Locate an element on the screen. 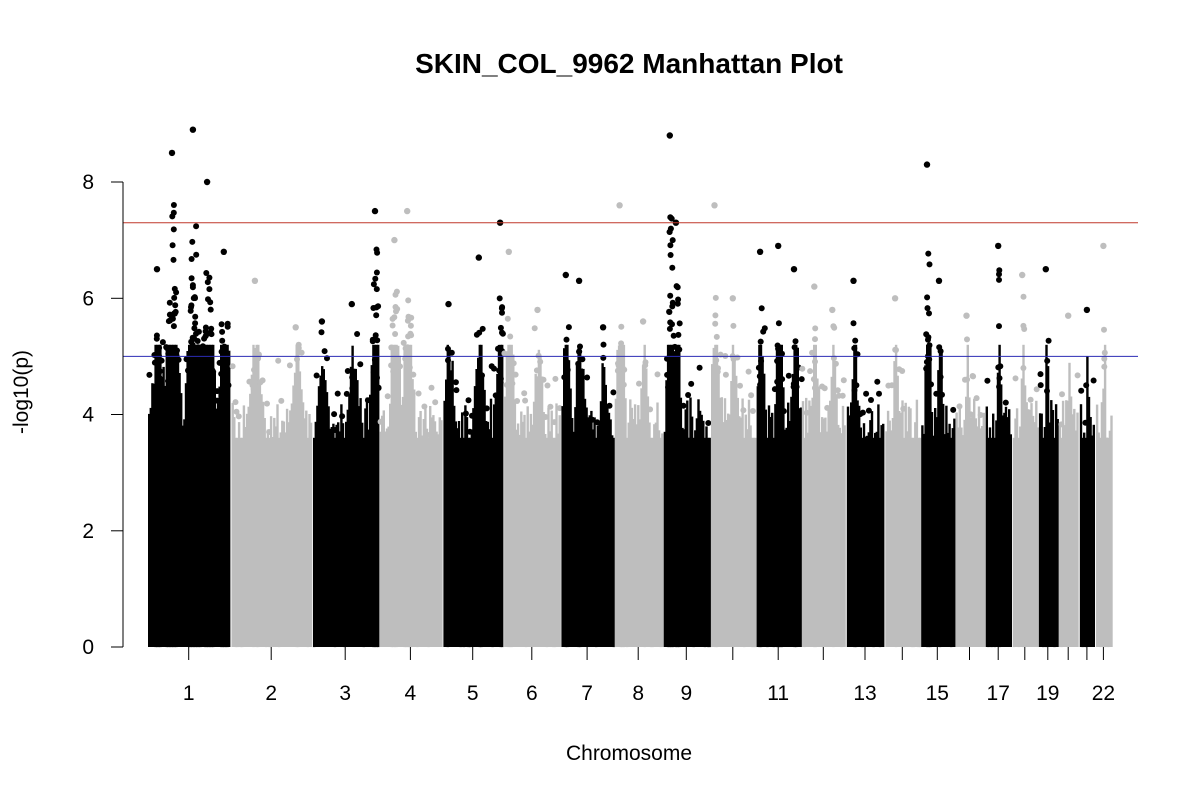 The height and width of the screenshot is (800, 1200). chromosome-21-points is located at coordinates (1087, 477).